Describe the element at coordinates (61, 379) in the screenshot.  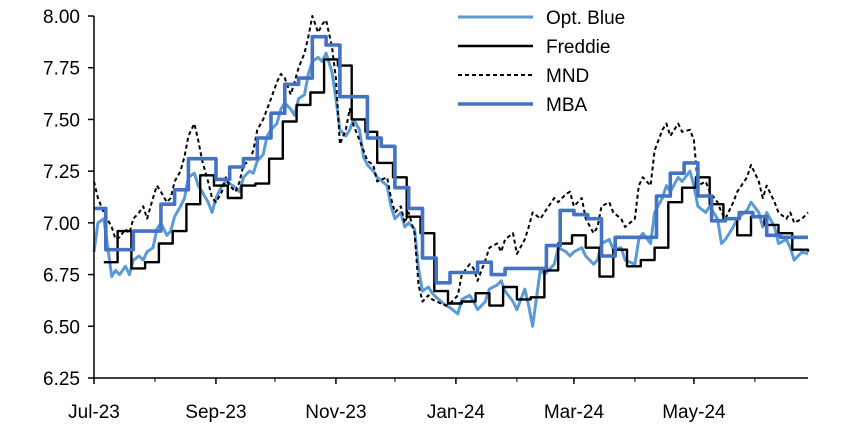
I see `y-tick-label: 6.25` at that location.